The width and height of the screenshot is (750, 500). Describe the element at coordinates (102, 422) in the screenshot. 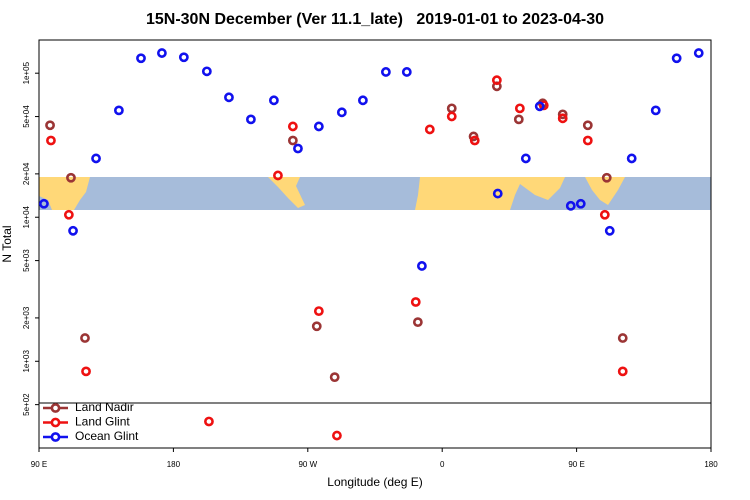

I see `legend-label: Land Glint` at that location.